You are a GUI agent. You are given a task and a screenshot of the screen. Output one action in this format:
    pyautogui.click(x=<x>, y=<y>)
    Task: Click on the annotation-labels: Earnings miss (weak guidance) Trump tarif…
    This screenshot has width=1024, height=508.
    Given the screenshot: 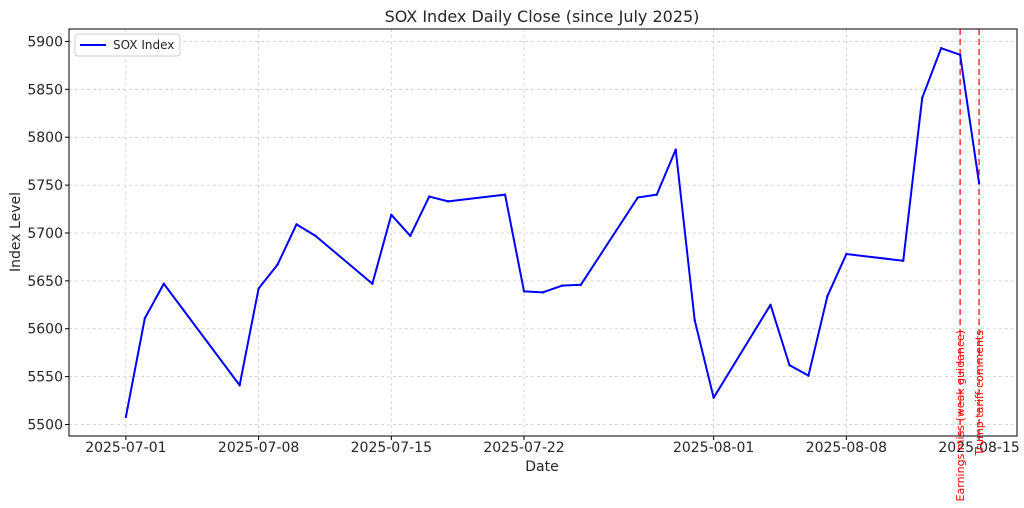 What is the action you would take?
    pyautogui.click(x=970, y=416)
    